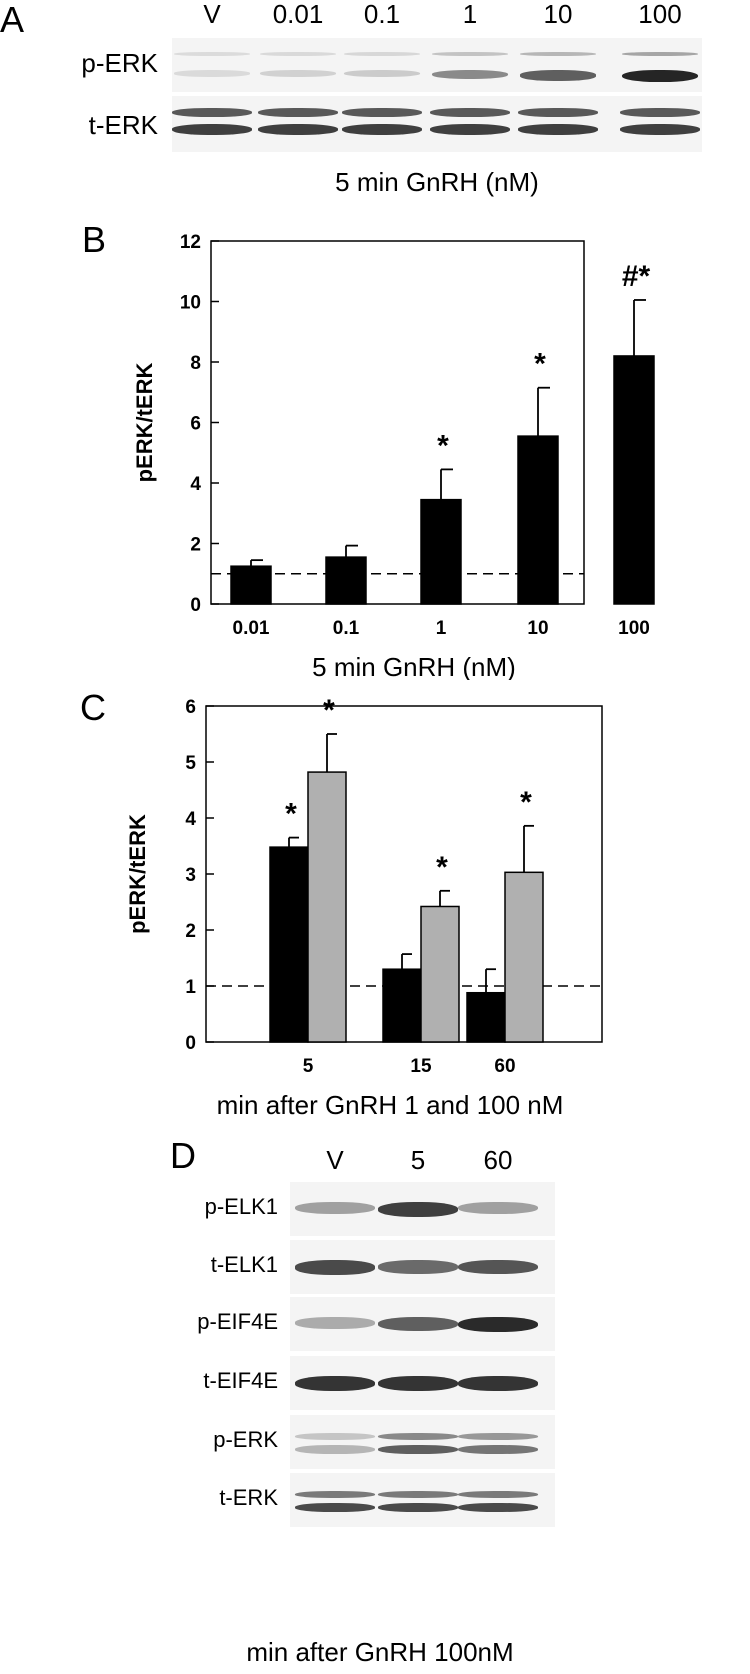 The image size is (750, 1674). I want to click on y-tick-label: 10, so click(190, 303).